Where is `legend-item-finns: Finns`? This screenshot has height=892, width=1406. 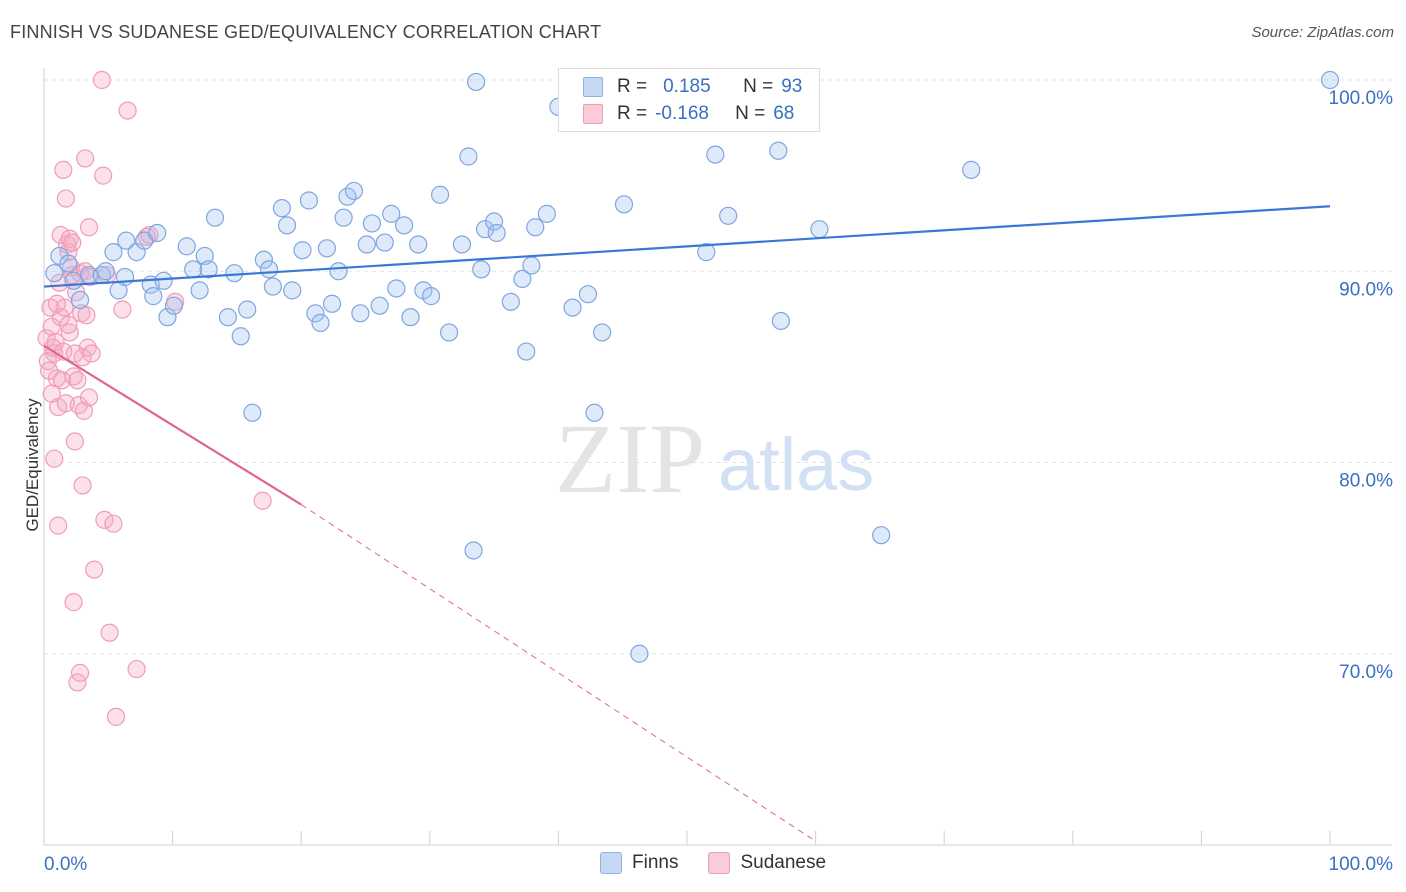
legend-item-finns: Finns is located at coordinates (639, 863).